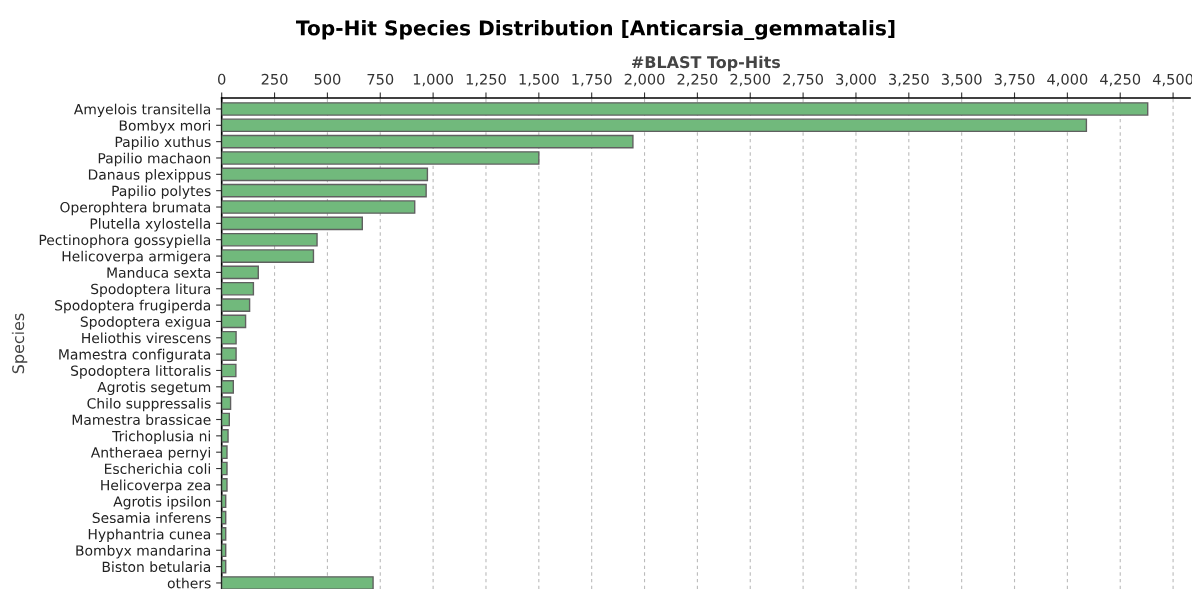 The width and height of the screenshot is (1192, 589). What do you see at coordinates (161, 192) in the screenshot?
I see `y-tick-label: Papilio polytes` at bounding box center [161, 192].